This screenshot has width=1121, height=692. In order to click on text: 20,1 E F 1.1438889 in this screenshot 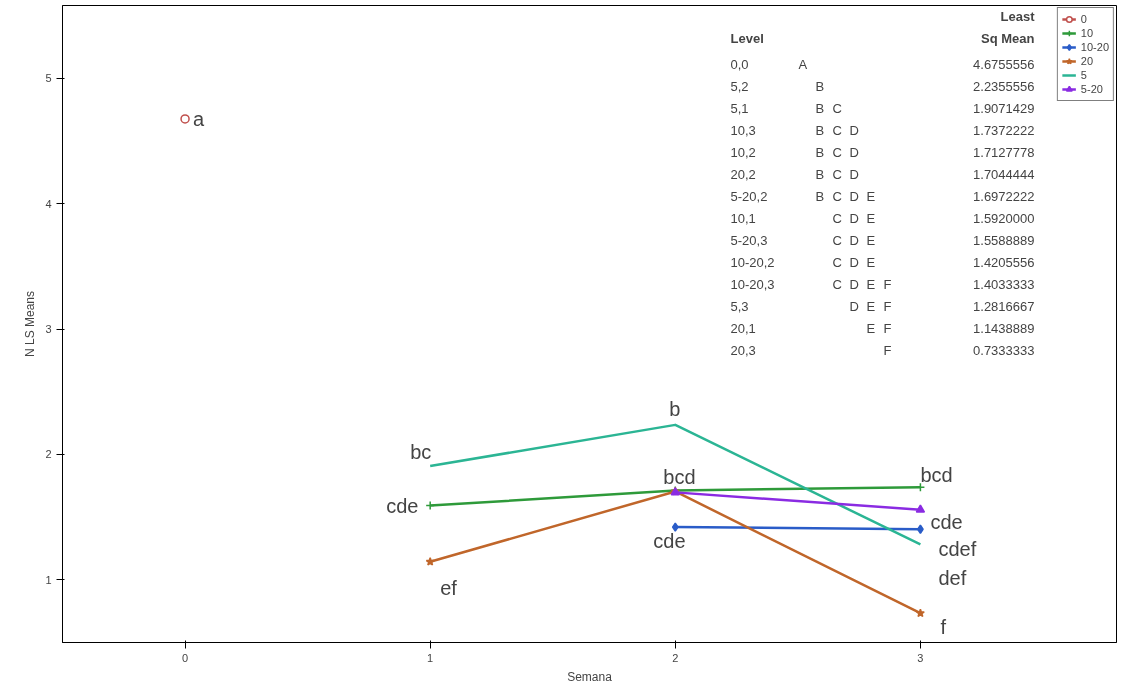, I will do `click(882, 328)`.